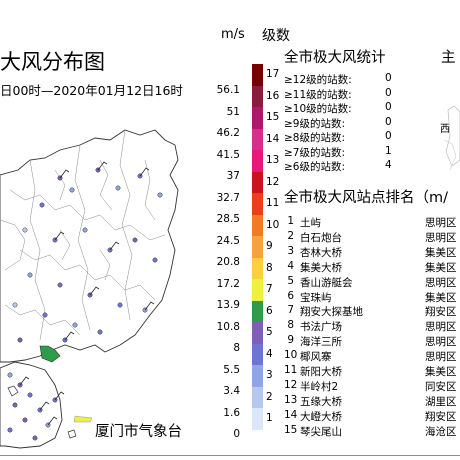 Image resolution: width=460 pixels, height=460 pixels. I want to click on ranking-name: 半岭村2, so click(319, 386).